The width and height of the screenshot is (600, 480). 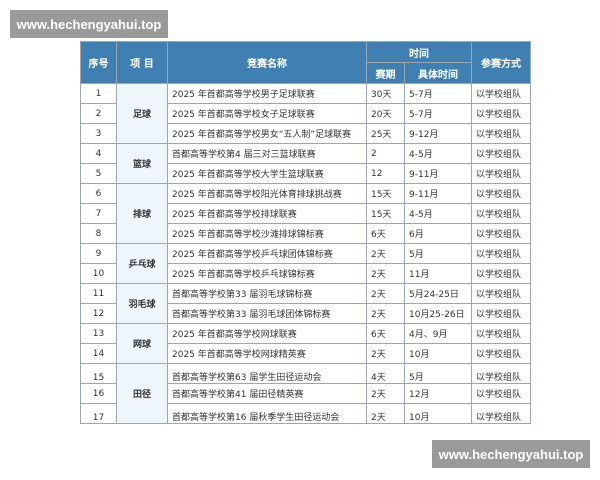 I want to click on cell-seq: 4, so click(x=98, y=153).